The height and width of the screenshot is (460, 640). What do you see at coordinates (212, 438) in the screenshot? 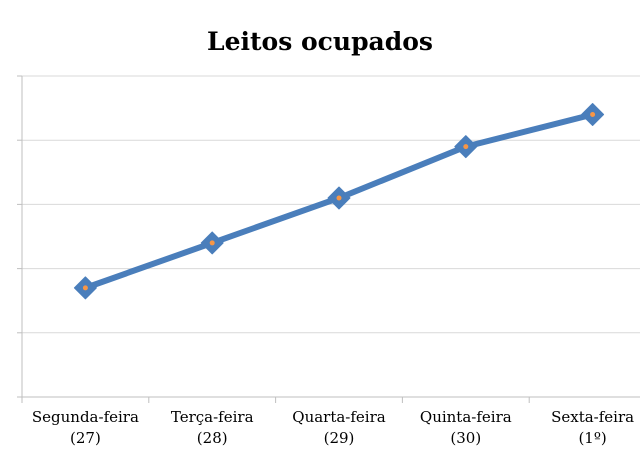
I see `x-tick-label-date: (28)` at bounding box center [212, 438].